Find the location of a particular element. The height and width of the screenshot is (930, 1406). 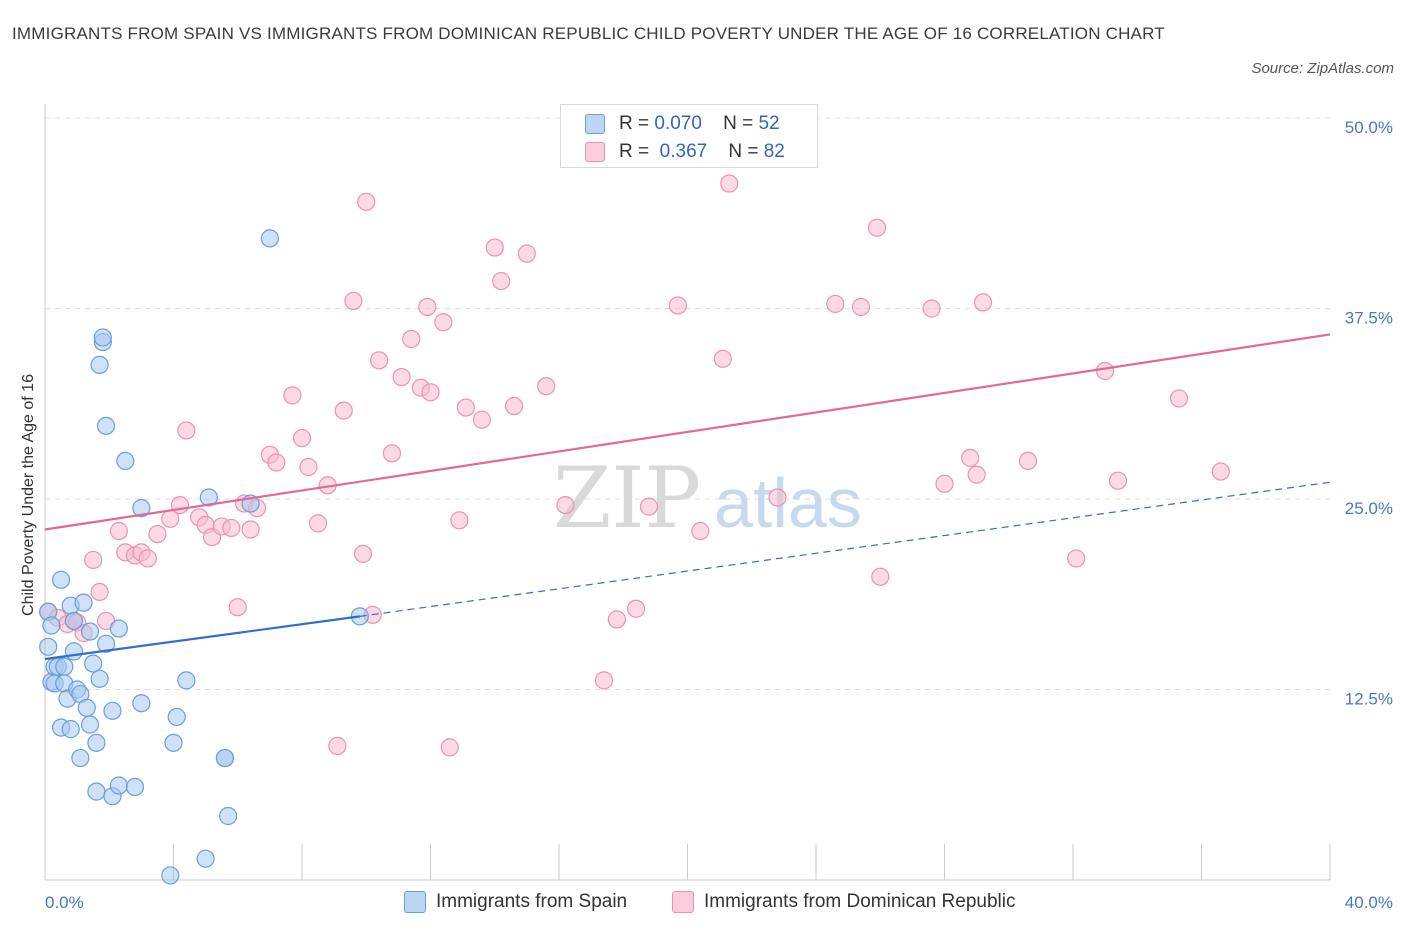

bottom-legend-swatch-dominican is located at coordinates (683, 902).